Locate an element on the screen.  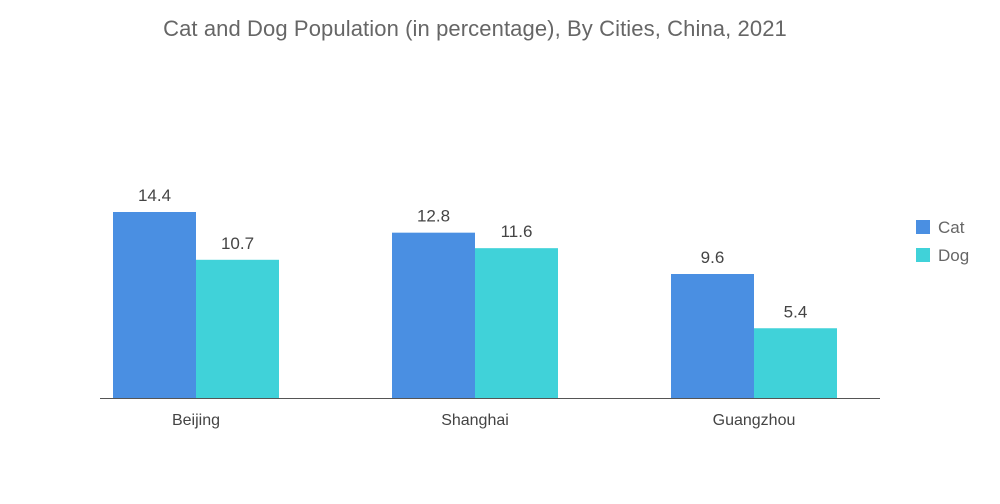
x-tick-label-beijing: Beijing is located at coordinates (196, 420).